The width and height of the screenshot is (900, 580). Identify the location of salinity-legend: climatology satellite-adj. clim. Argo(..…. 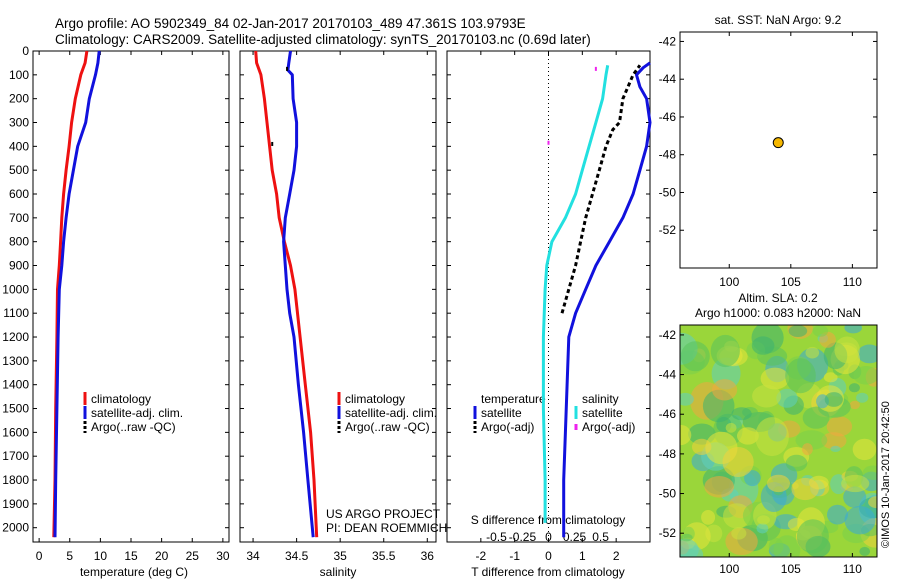
(387, 413).